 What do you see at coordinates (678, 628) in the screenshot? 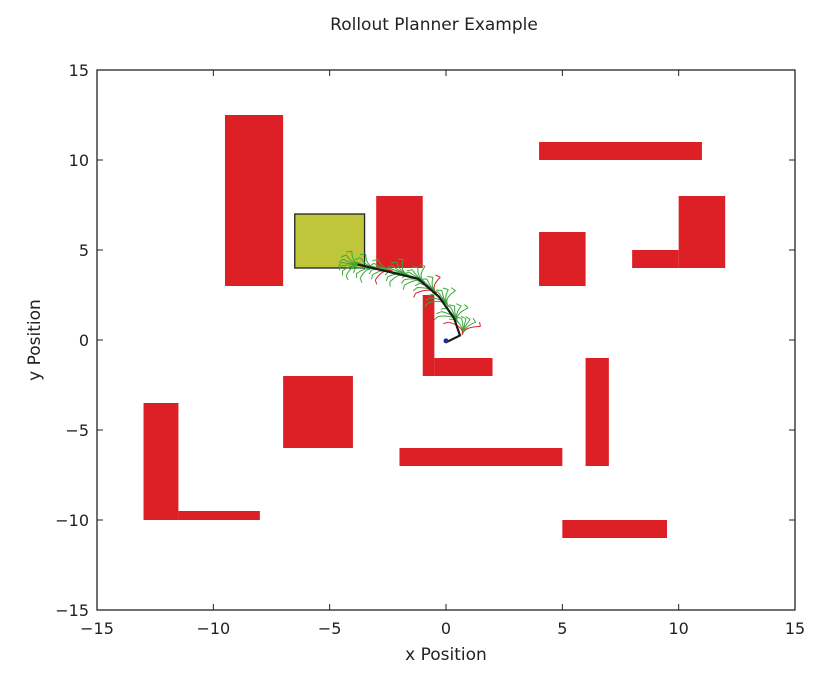
I see `x-tick-label: 10` at bounding box center [678, 628].